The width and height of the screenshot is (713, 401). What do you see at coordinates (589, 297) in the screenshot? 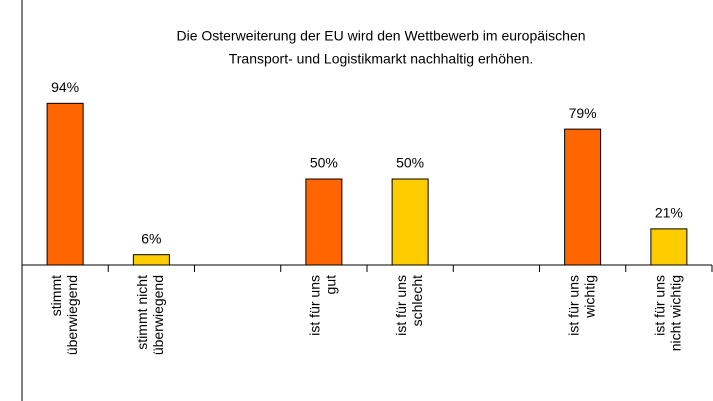
I see `x-tick-label: wichtig` at bounding box center [589, 297].